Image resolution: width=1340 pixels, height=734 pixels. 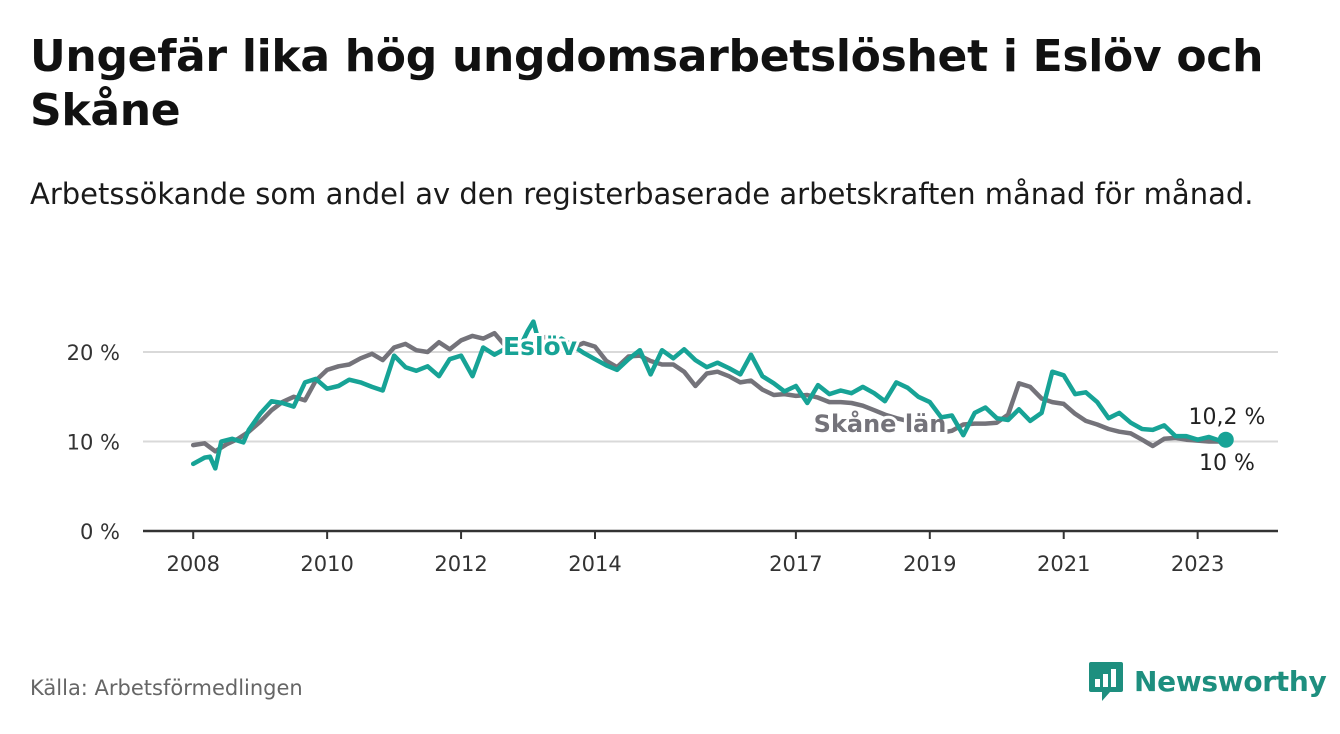 I want to click on x-tick-label: 2017, so click(x=795, y=564).